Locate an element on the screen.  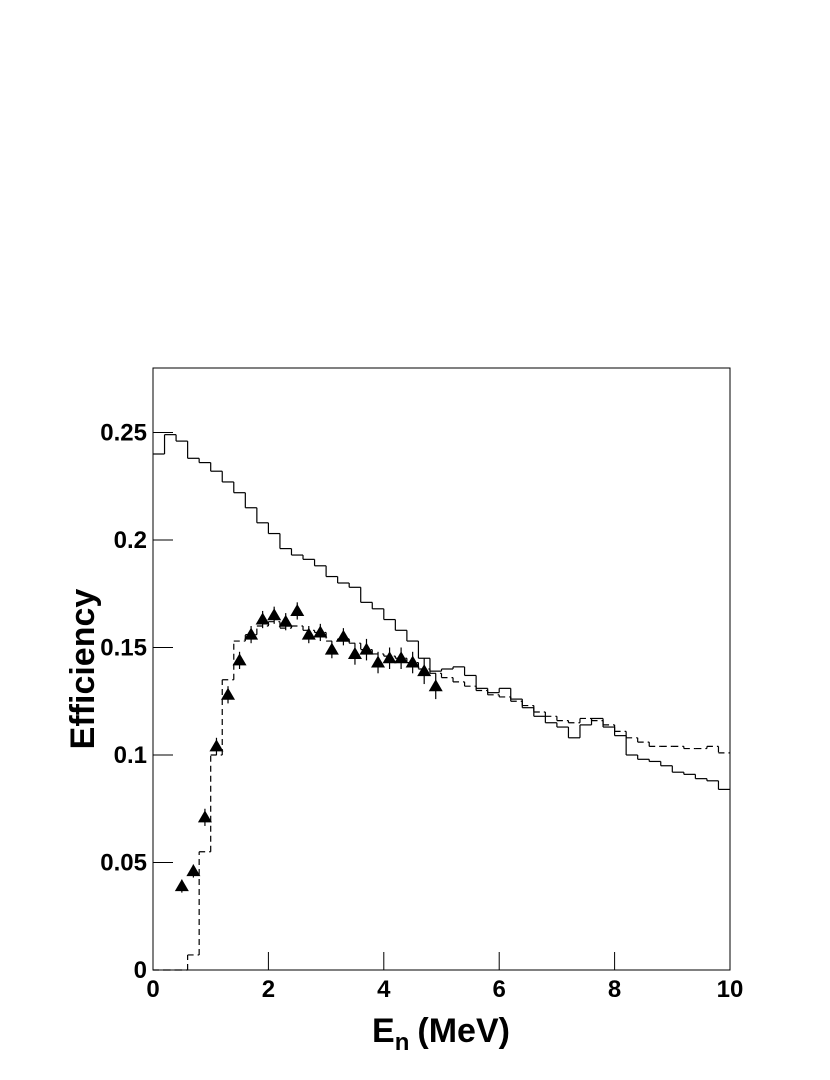
y-tick-label: 0.2 is located at coordinates (130, 540).